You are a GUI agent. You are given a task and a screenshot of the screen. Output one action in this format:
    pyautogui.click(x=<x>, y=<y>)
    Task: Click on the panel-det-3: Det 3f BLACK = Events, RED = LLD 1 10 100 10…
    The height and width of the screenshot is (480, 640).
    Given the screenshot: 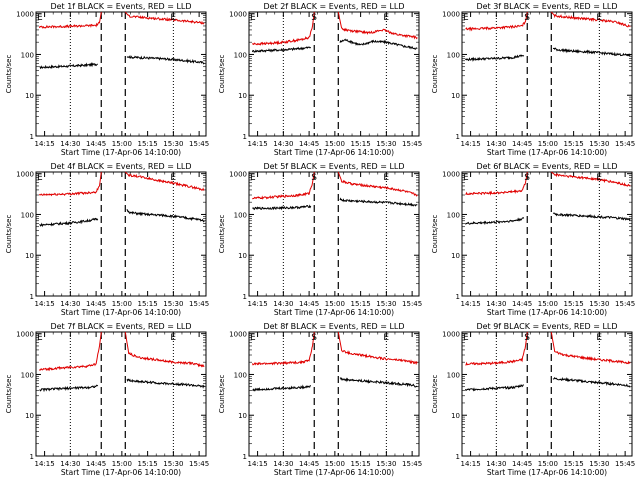 What is the action you would take?
    pyautogui.click(x=533, y=79)
    